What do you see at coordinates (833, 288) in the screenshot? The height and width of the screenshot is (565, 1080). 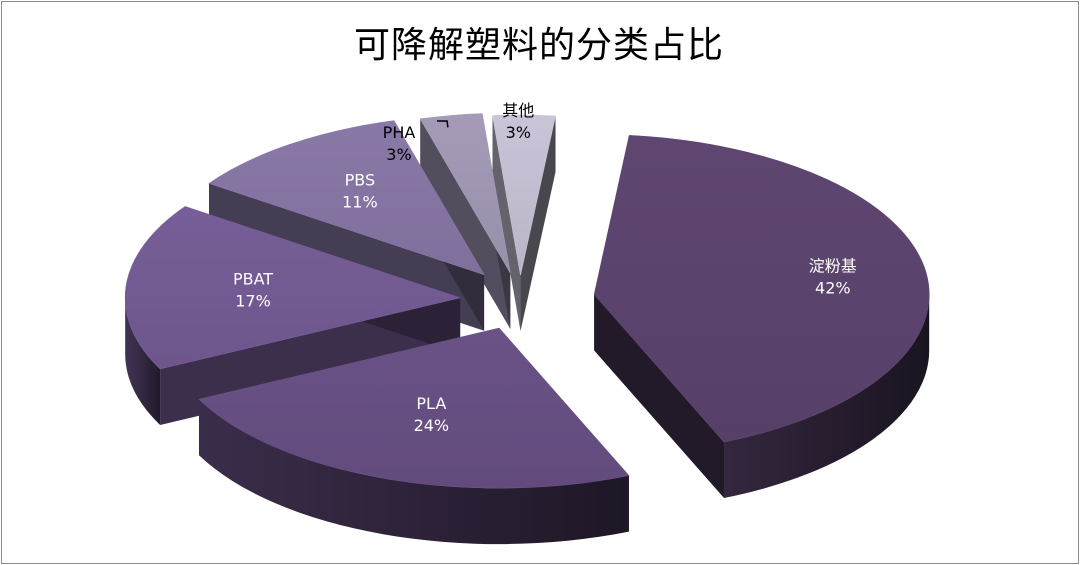 I see `slice-percent-label: 42%` at bounding box center [833, 288].